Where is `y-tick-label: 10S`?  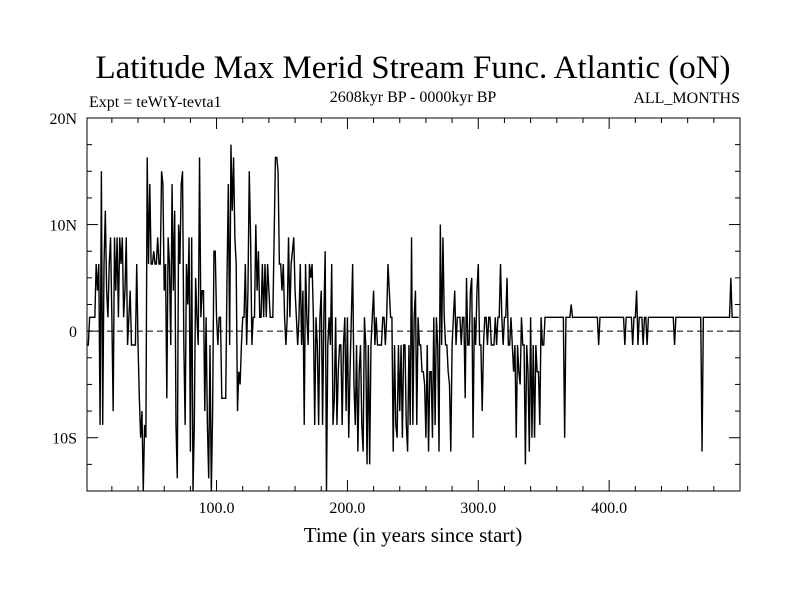
y-tick-label: 10S is located at coordinates (64, 439).